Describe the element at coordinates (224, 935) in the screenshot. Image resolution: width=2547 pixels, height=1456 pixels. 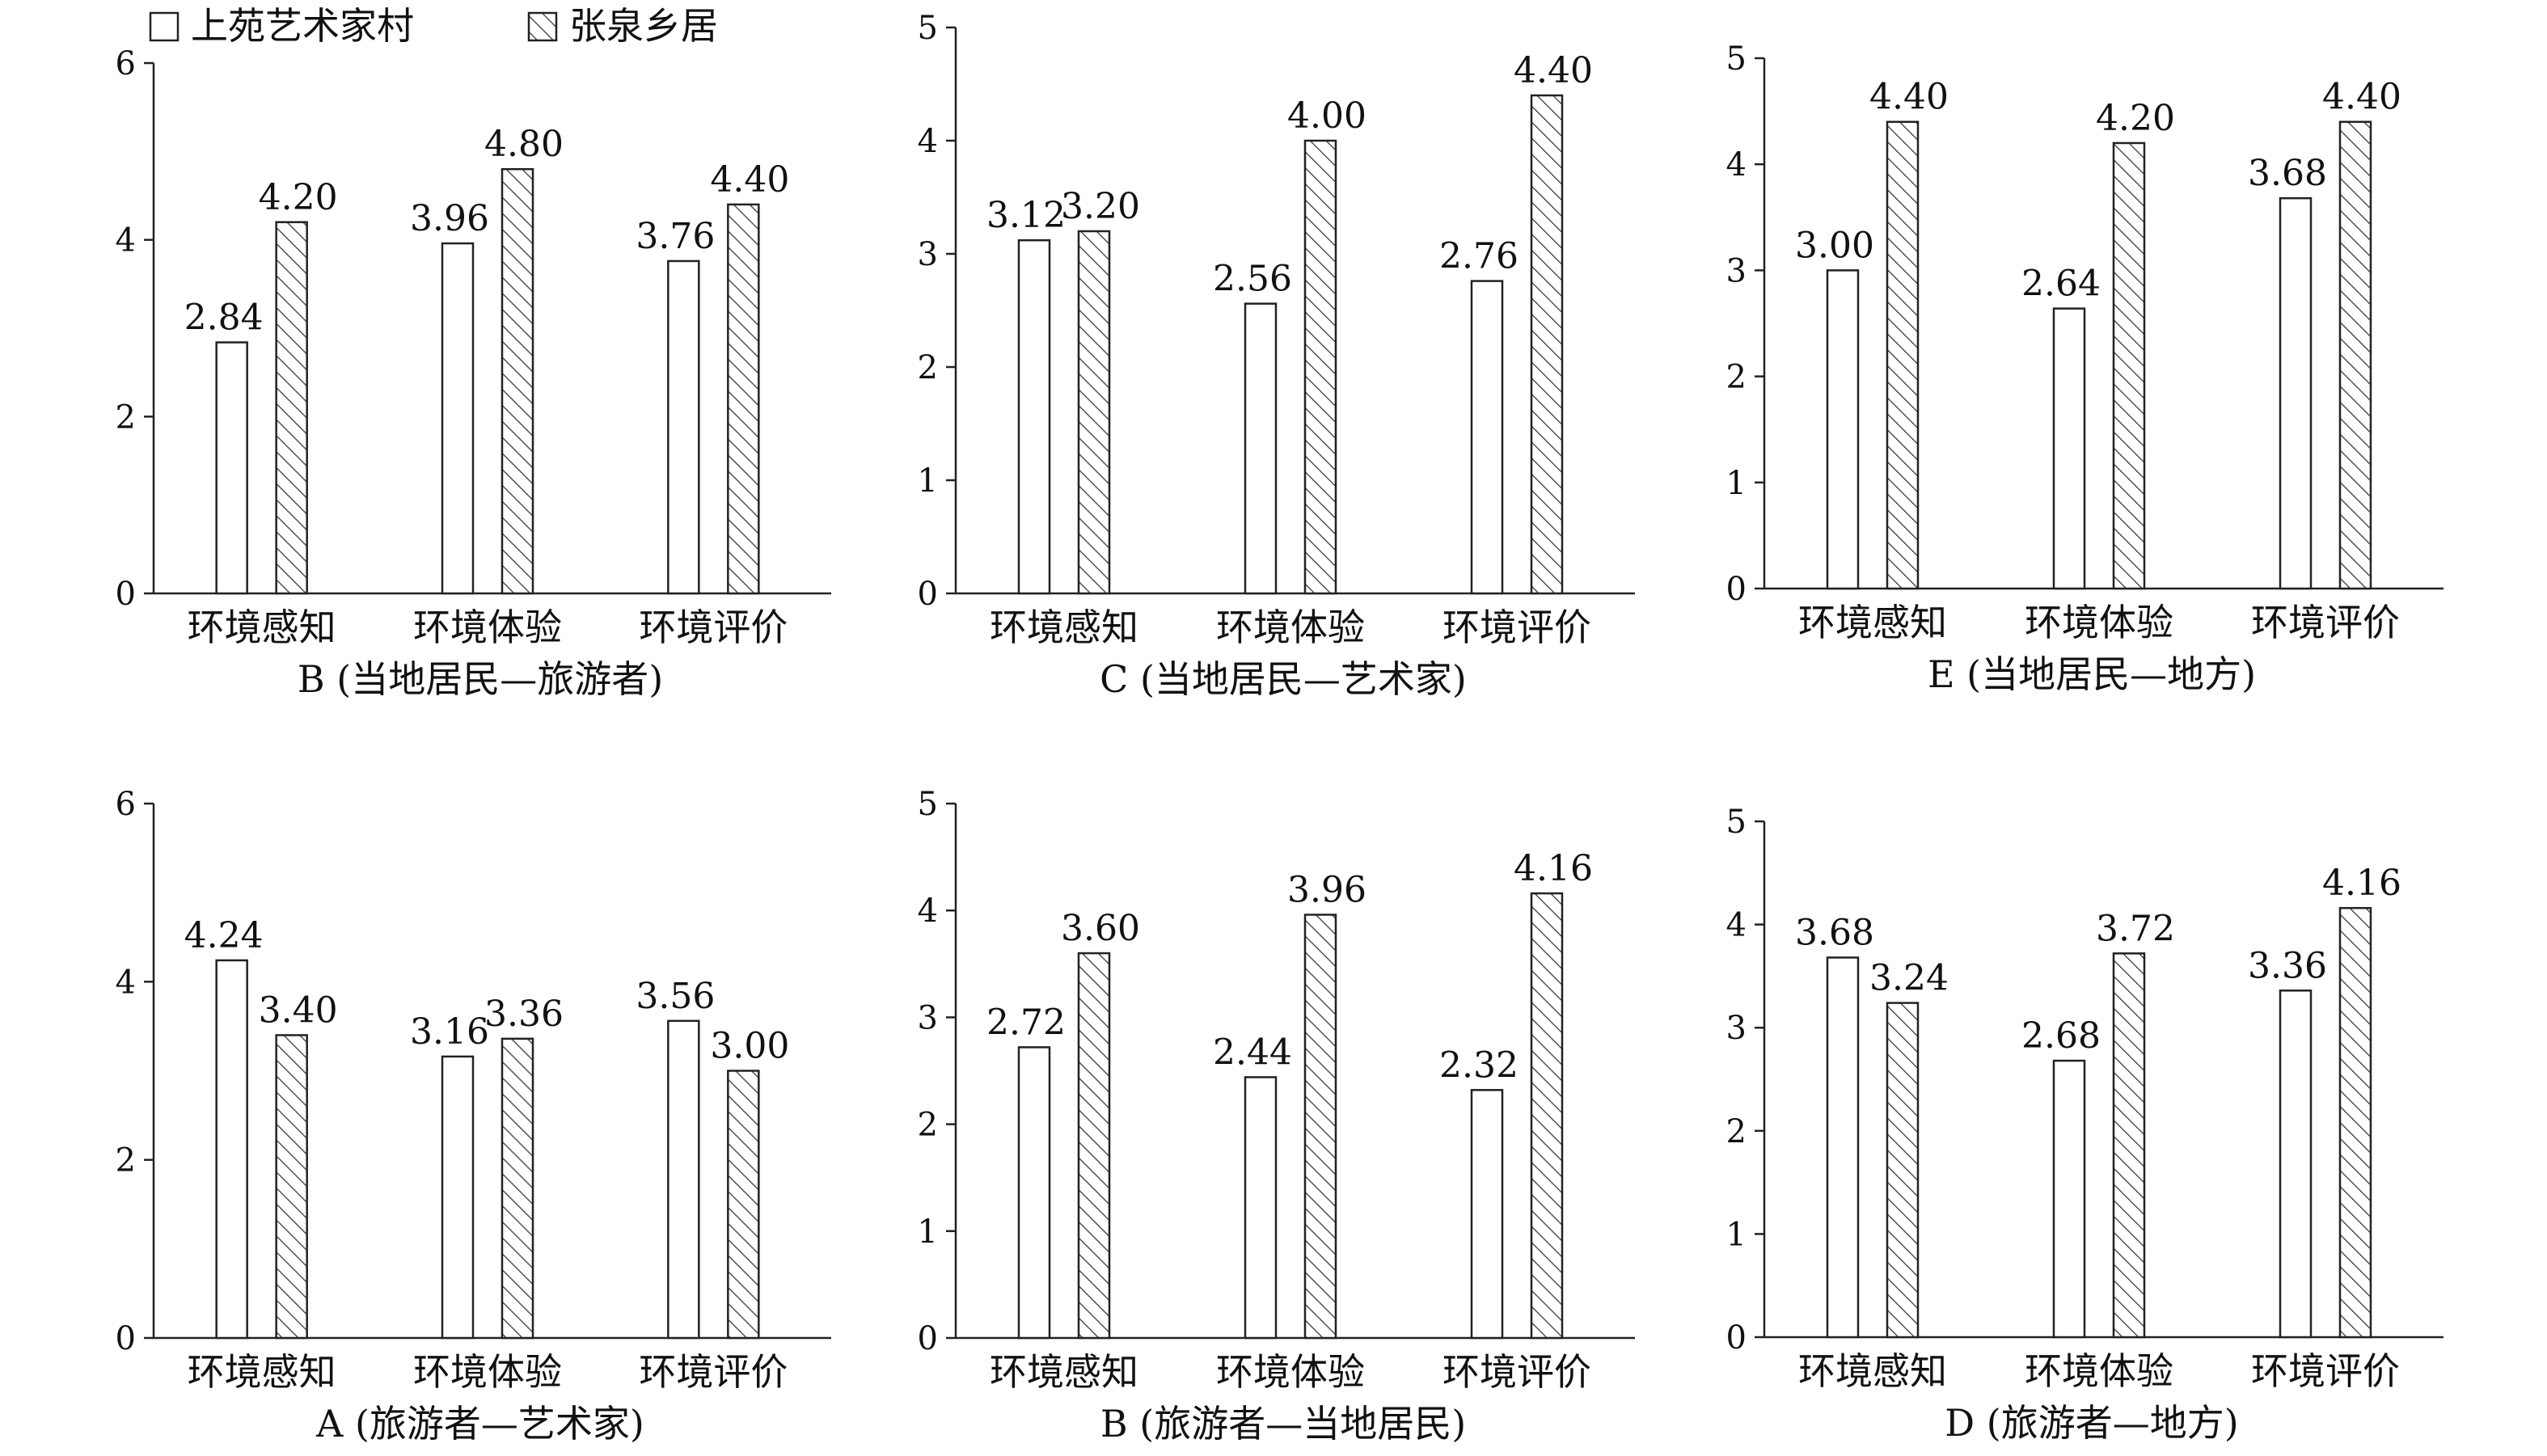
I see `data-label-series1: 4.24` at that location.